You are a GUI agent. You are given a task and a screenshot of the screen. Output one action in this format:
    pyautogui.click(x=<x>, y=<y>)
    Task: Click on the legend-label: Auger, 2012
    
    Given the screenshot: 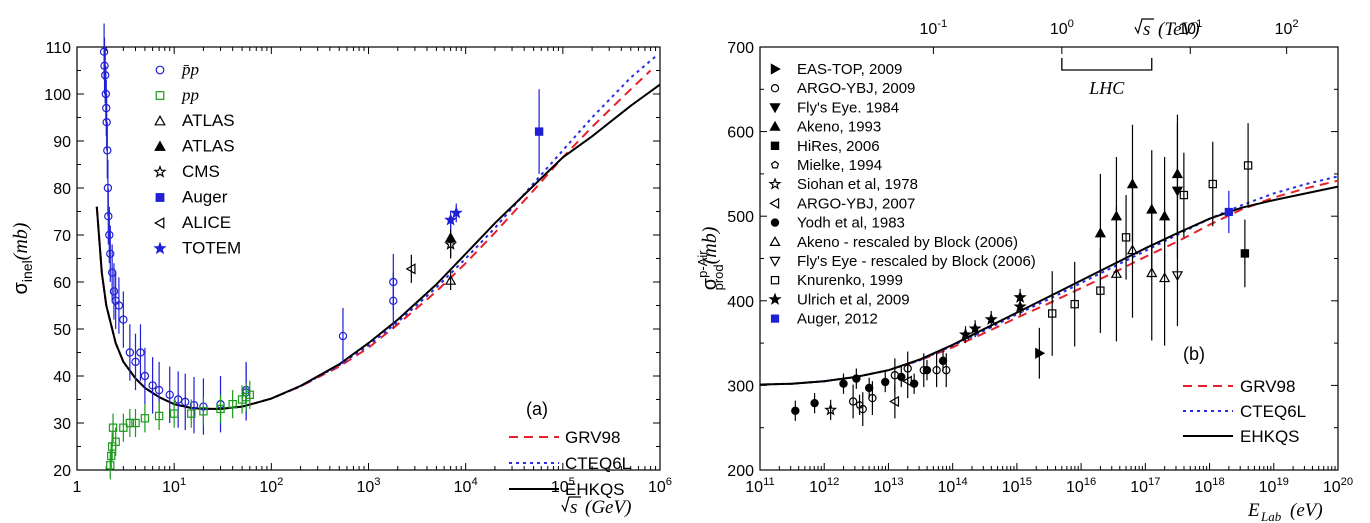 What is the action you would take?
    pyautogui.click(x=837, y=319)
    